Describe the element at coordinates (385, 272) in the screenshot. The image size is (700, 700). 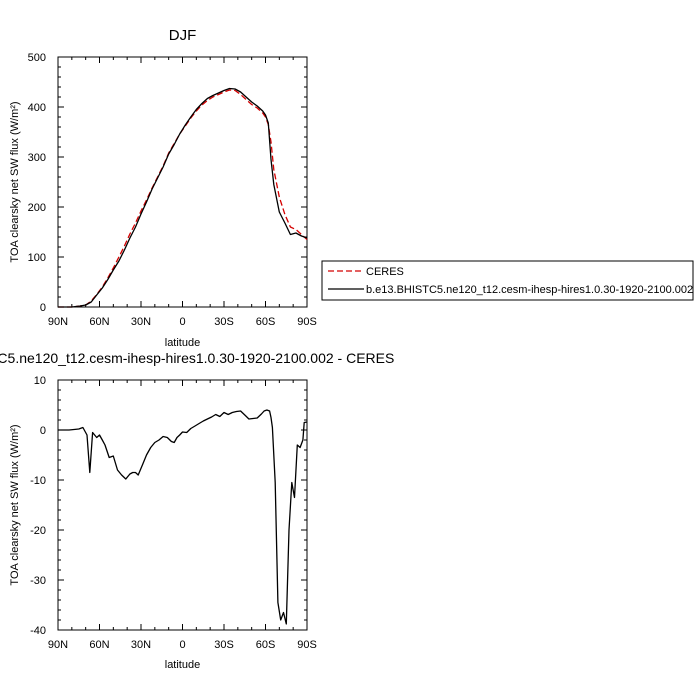
I see `legend-label-1: CERES` at that location.